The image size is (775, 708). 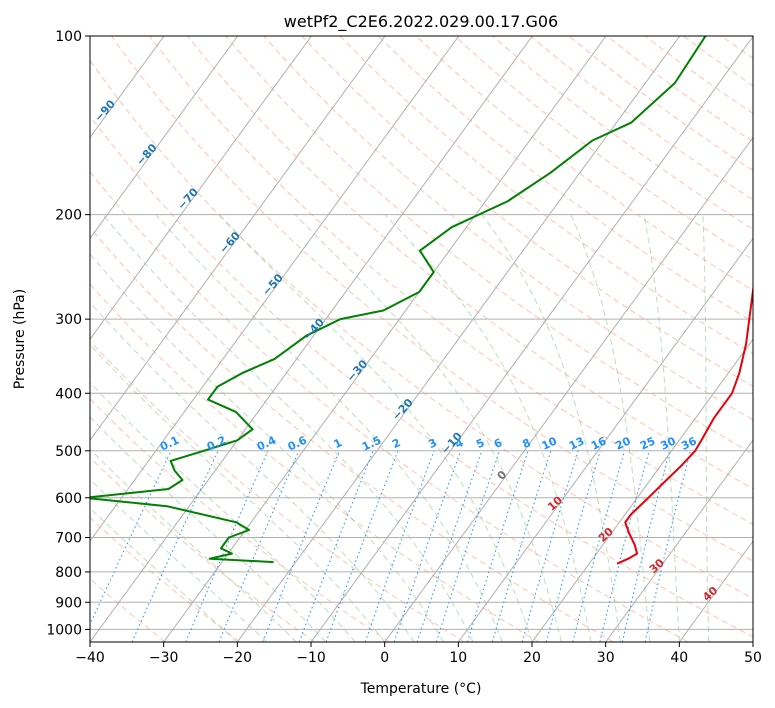 What do you see at coordinates (68, 333) in the screenshot?
I see `y-axis: 100 200 300 400 500 600 700 800 900 1000` at bounding box center [68, 333].